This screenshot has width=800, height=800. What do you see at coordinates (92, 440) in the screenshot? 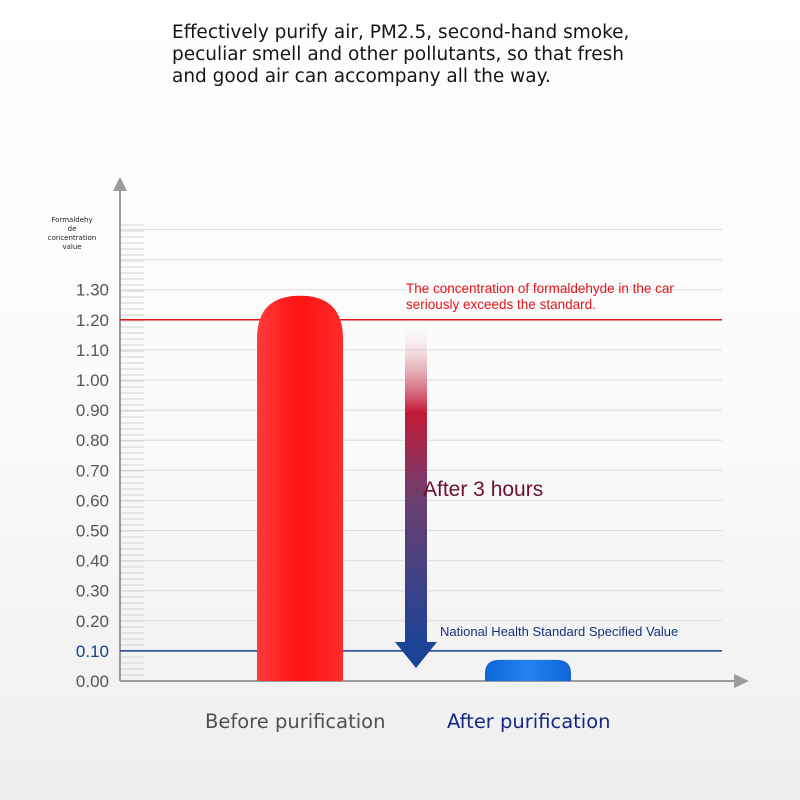
I see `y-tick-label: 0.80` at bounding box center [92, 440].